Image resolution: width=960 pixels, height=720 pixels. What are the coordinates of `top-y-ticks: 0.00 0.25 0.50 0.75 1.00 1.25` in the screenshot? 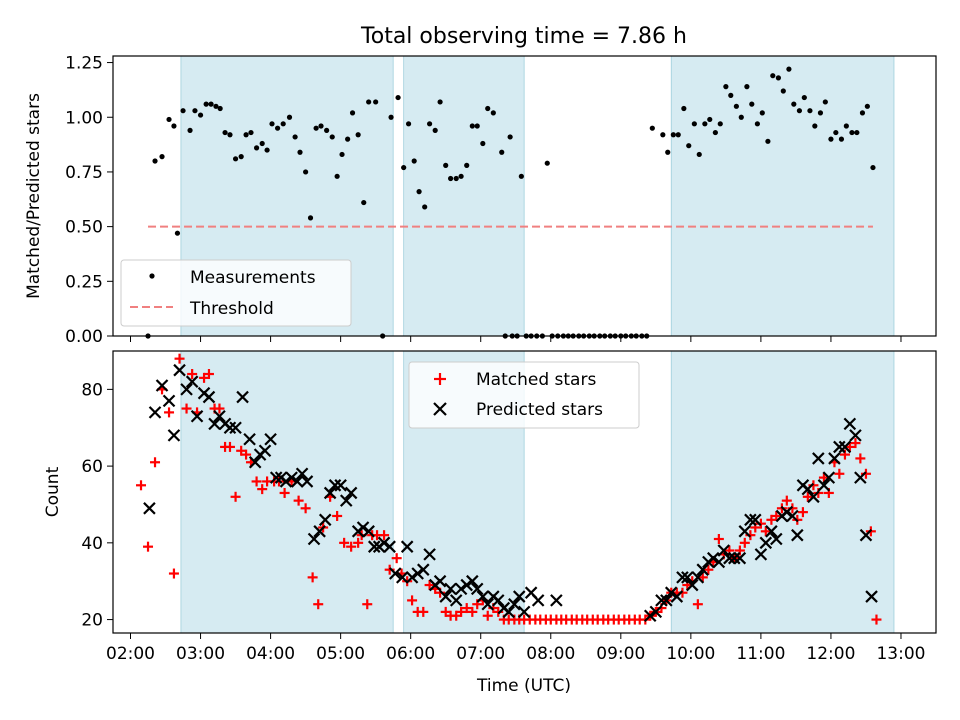 It's located at (89, 200).